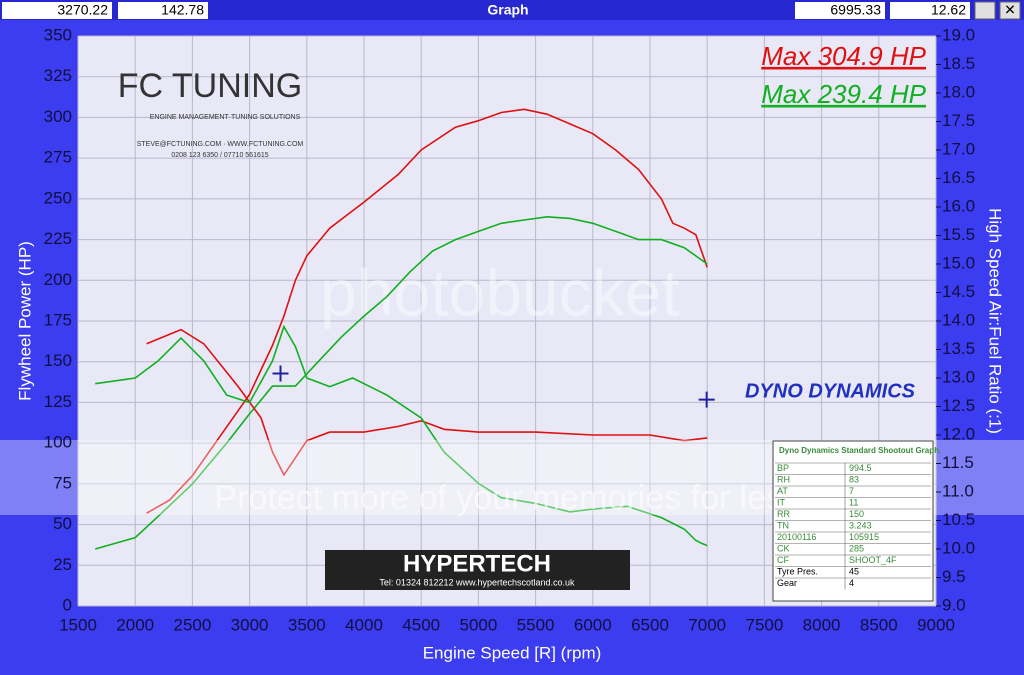 The width and height of the screenshot is (1024, 675). I want to click on readout: 6995.33, so click(855, 10).